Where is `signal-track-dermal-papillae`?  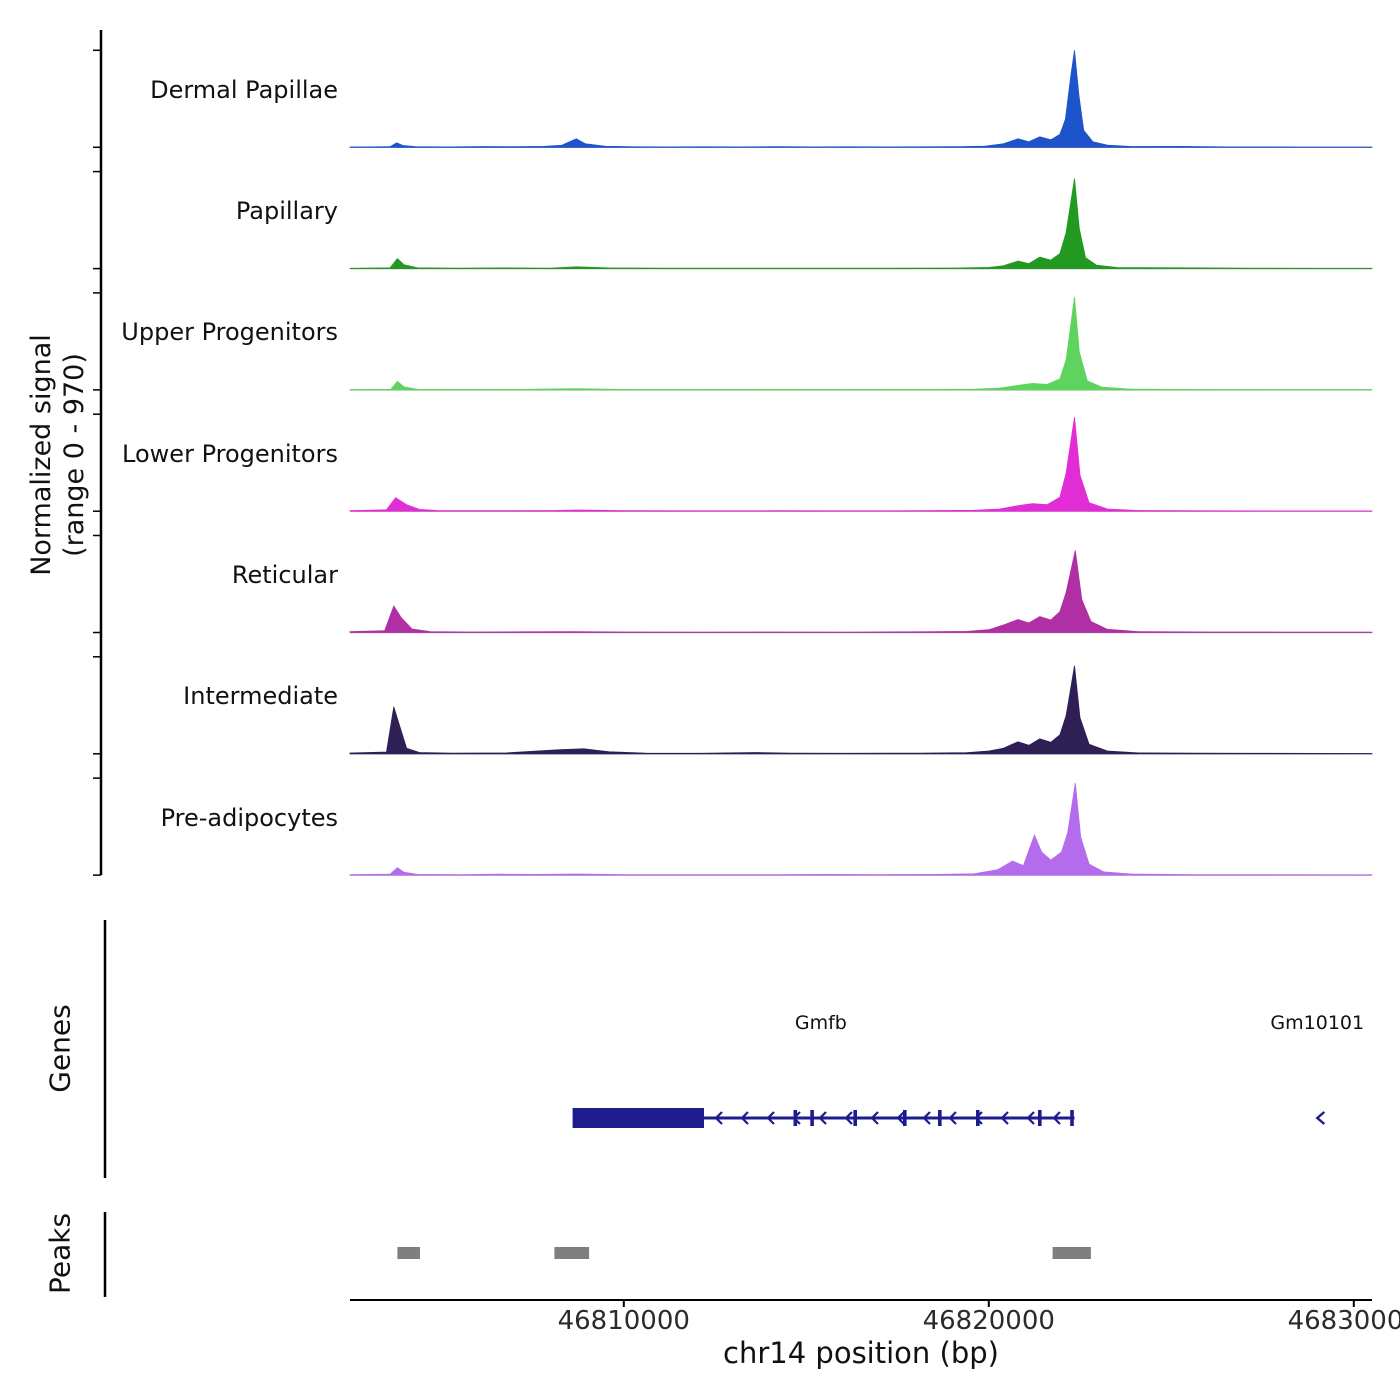
signal-track-dermal-papillae is located at coordinates (861, 99).